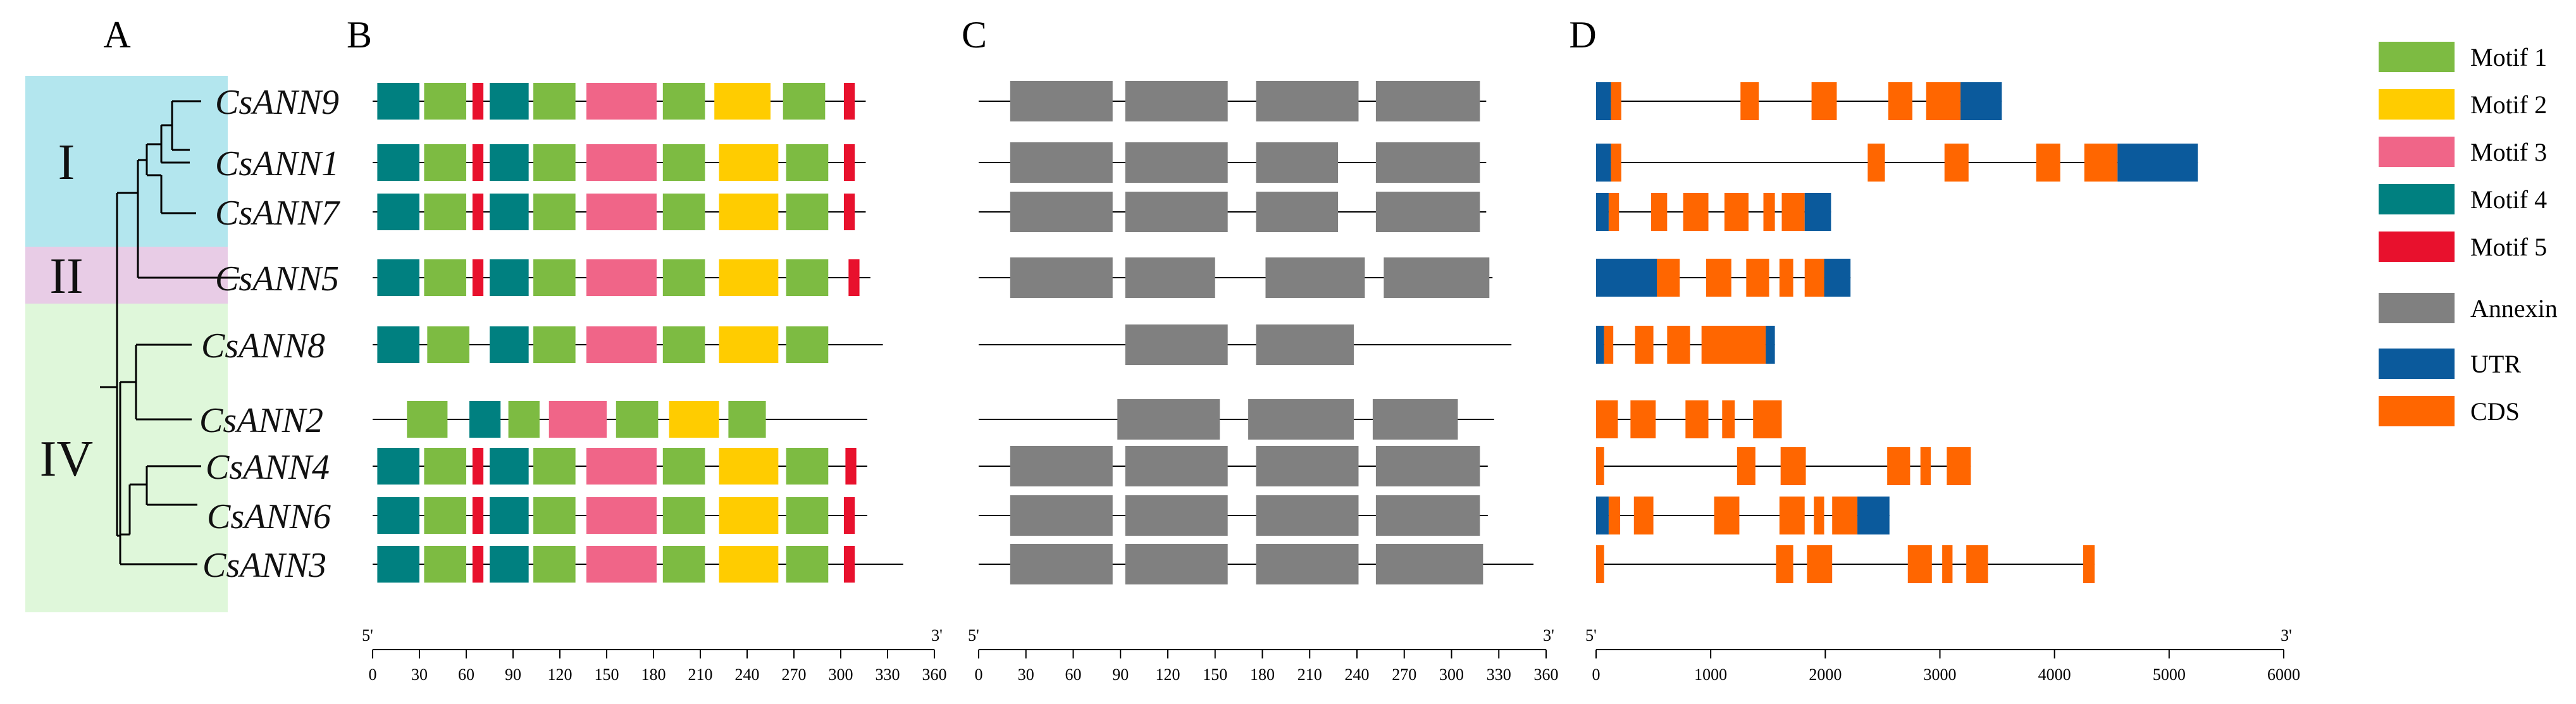 This screenshot has width=2576, height=704. I want to click on gene-label-csann8: CsANN8, so click(263, 346).